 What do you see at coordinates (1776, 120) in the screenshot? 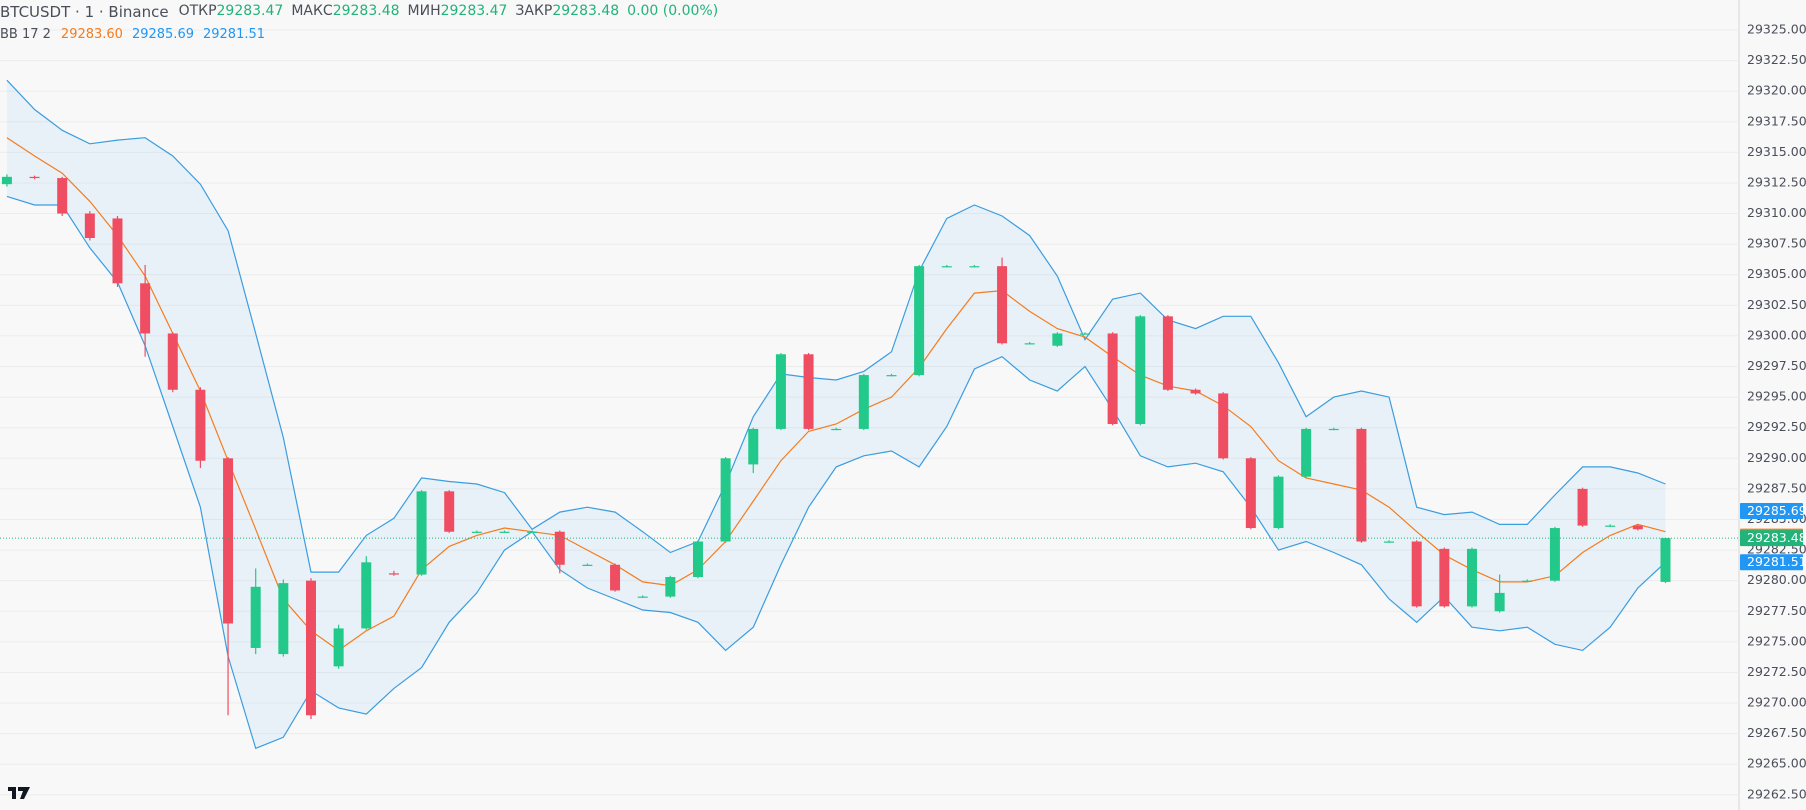
I see `y-tick-label: 29317.50` at bounding box center [1776, 120].